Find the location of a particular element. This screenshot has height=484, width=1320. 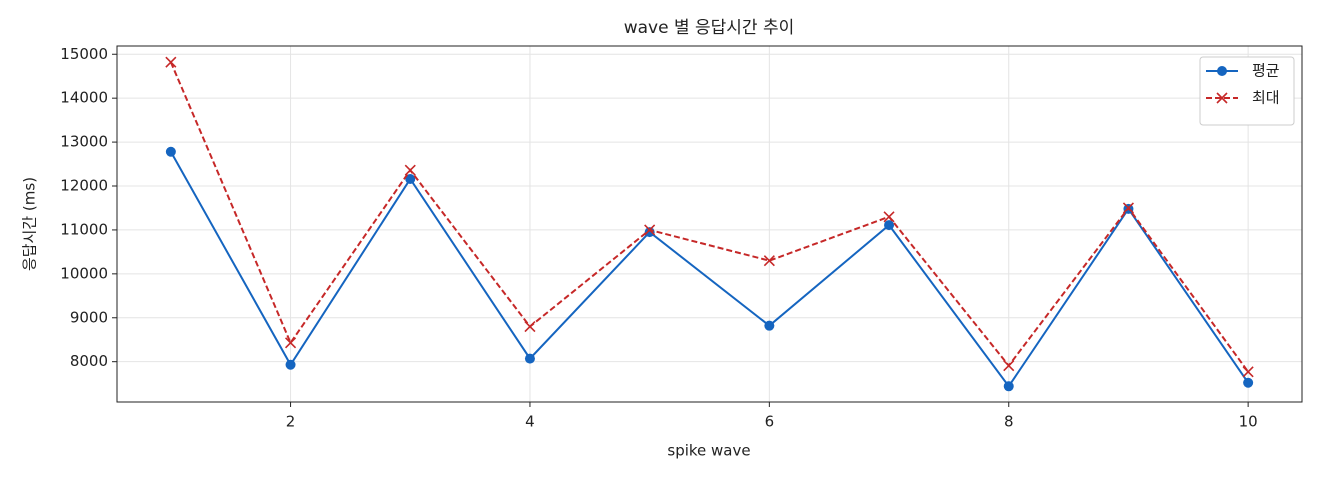

legend-label: 평균 is located at coordinates (1266, 71).